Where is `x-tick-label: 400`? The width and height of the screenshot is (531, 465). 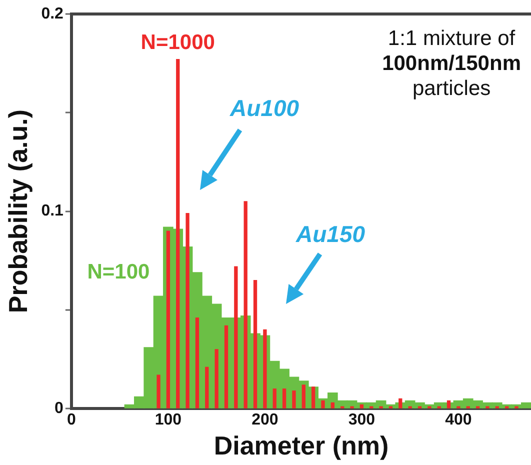
x-tick-label: 400 is located at coordinates (458, 420).